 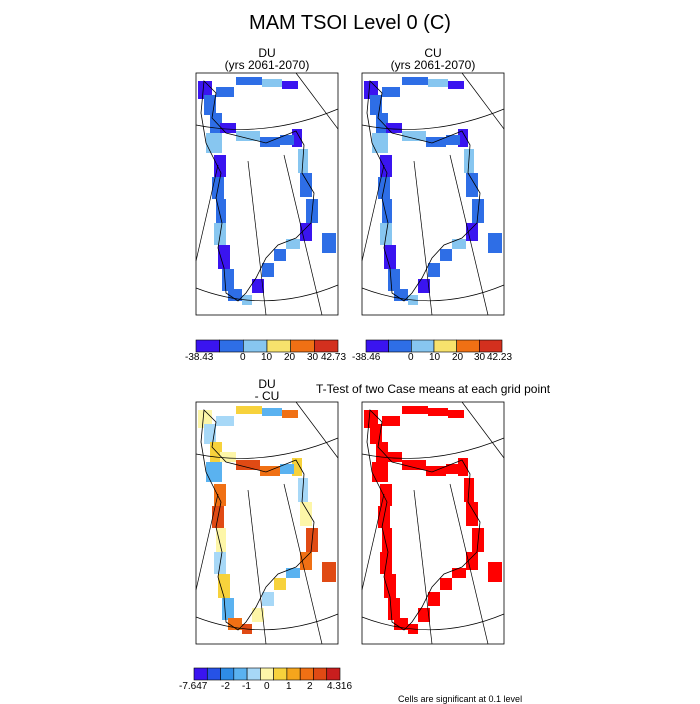 I want to click on cb-du-label-1: 0, so click(x=243, y=357).